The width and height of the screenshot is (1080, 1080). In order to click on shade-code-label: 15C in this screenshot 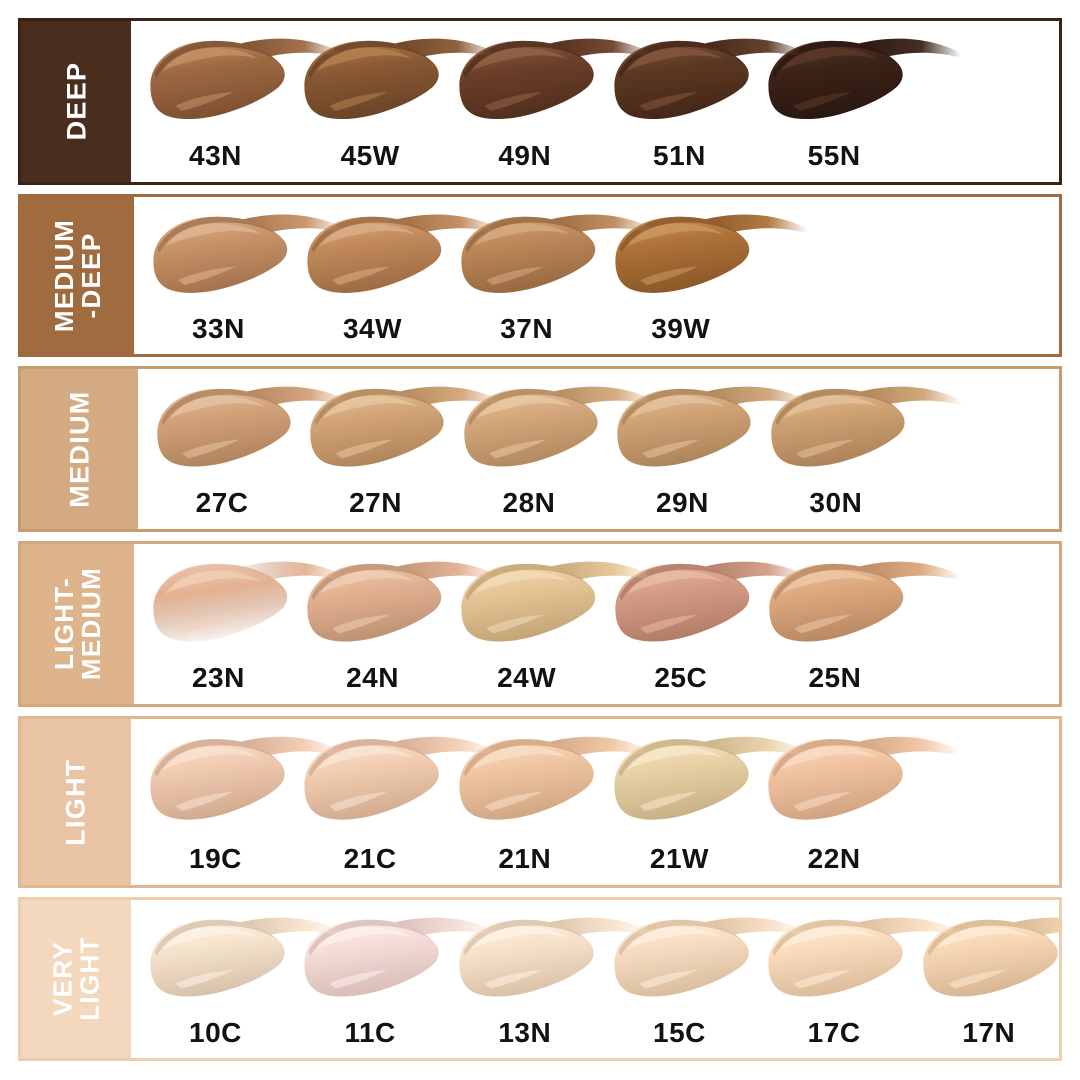, I will do `click(679, 1032)`.